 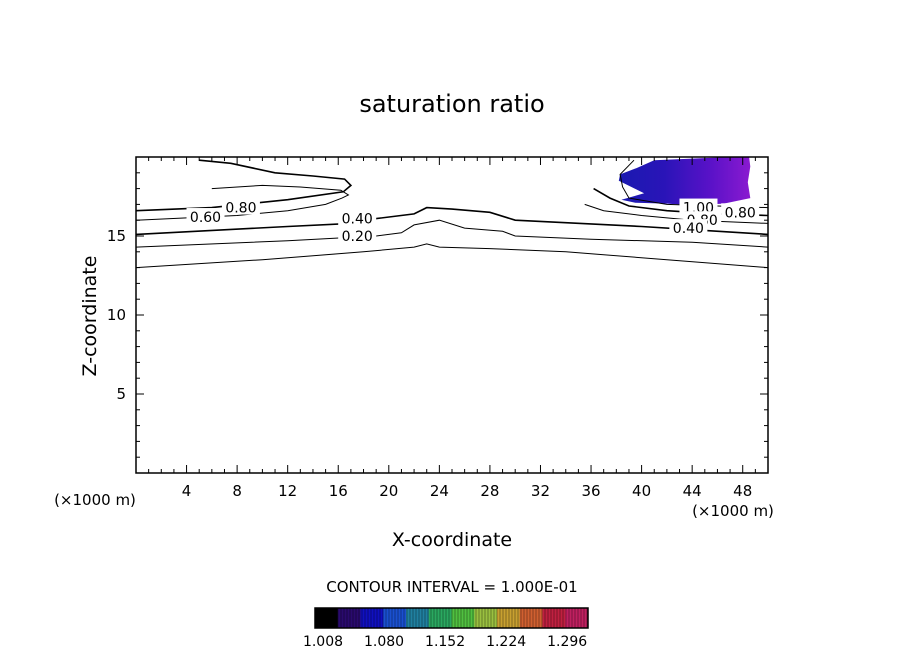 I want to click on x-tick-label: 8, so click(x=237, y=491).